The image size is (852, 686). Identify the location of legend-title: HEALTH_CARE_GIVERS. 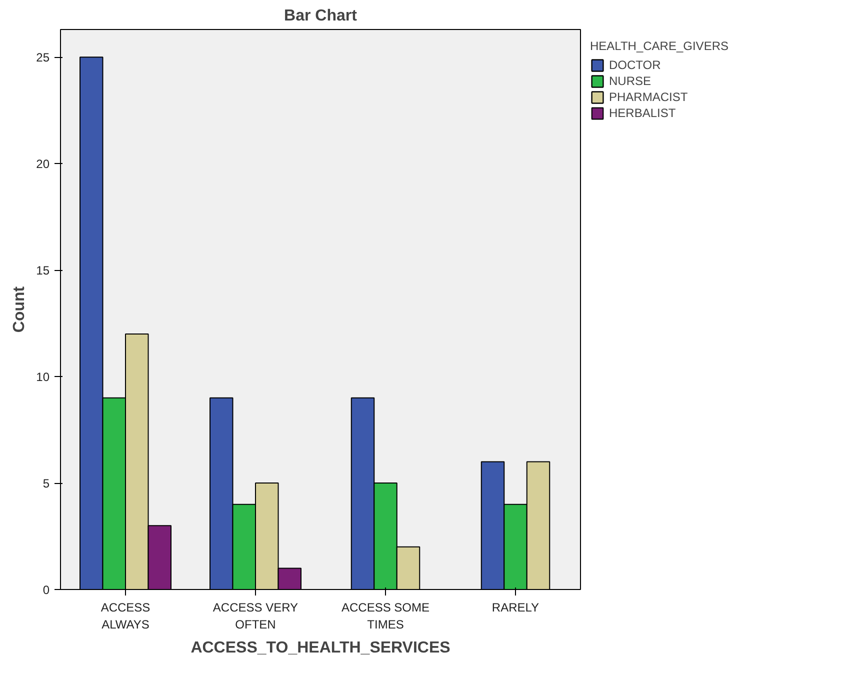
(659, 46).